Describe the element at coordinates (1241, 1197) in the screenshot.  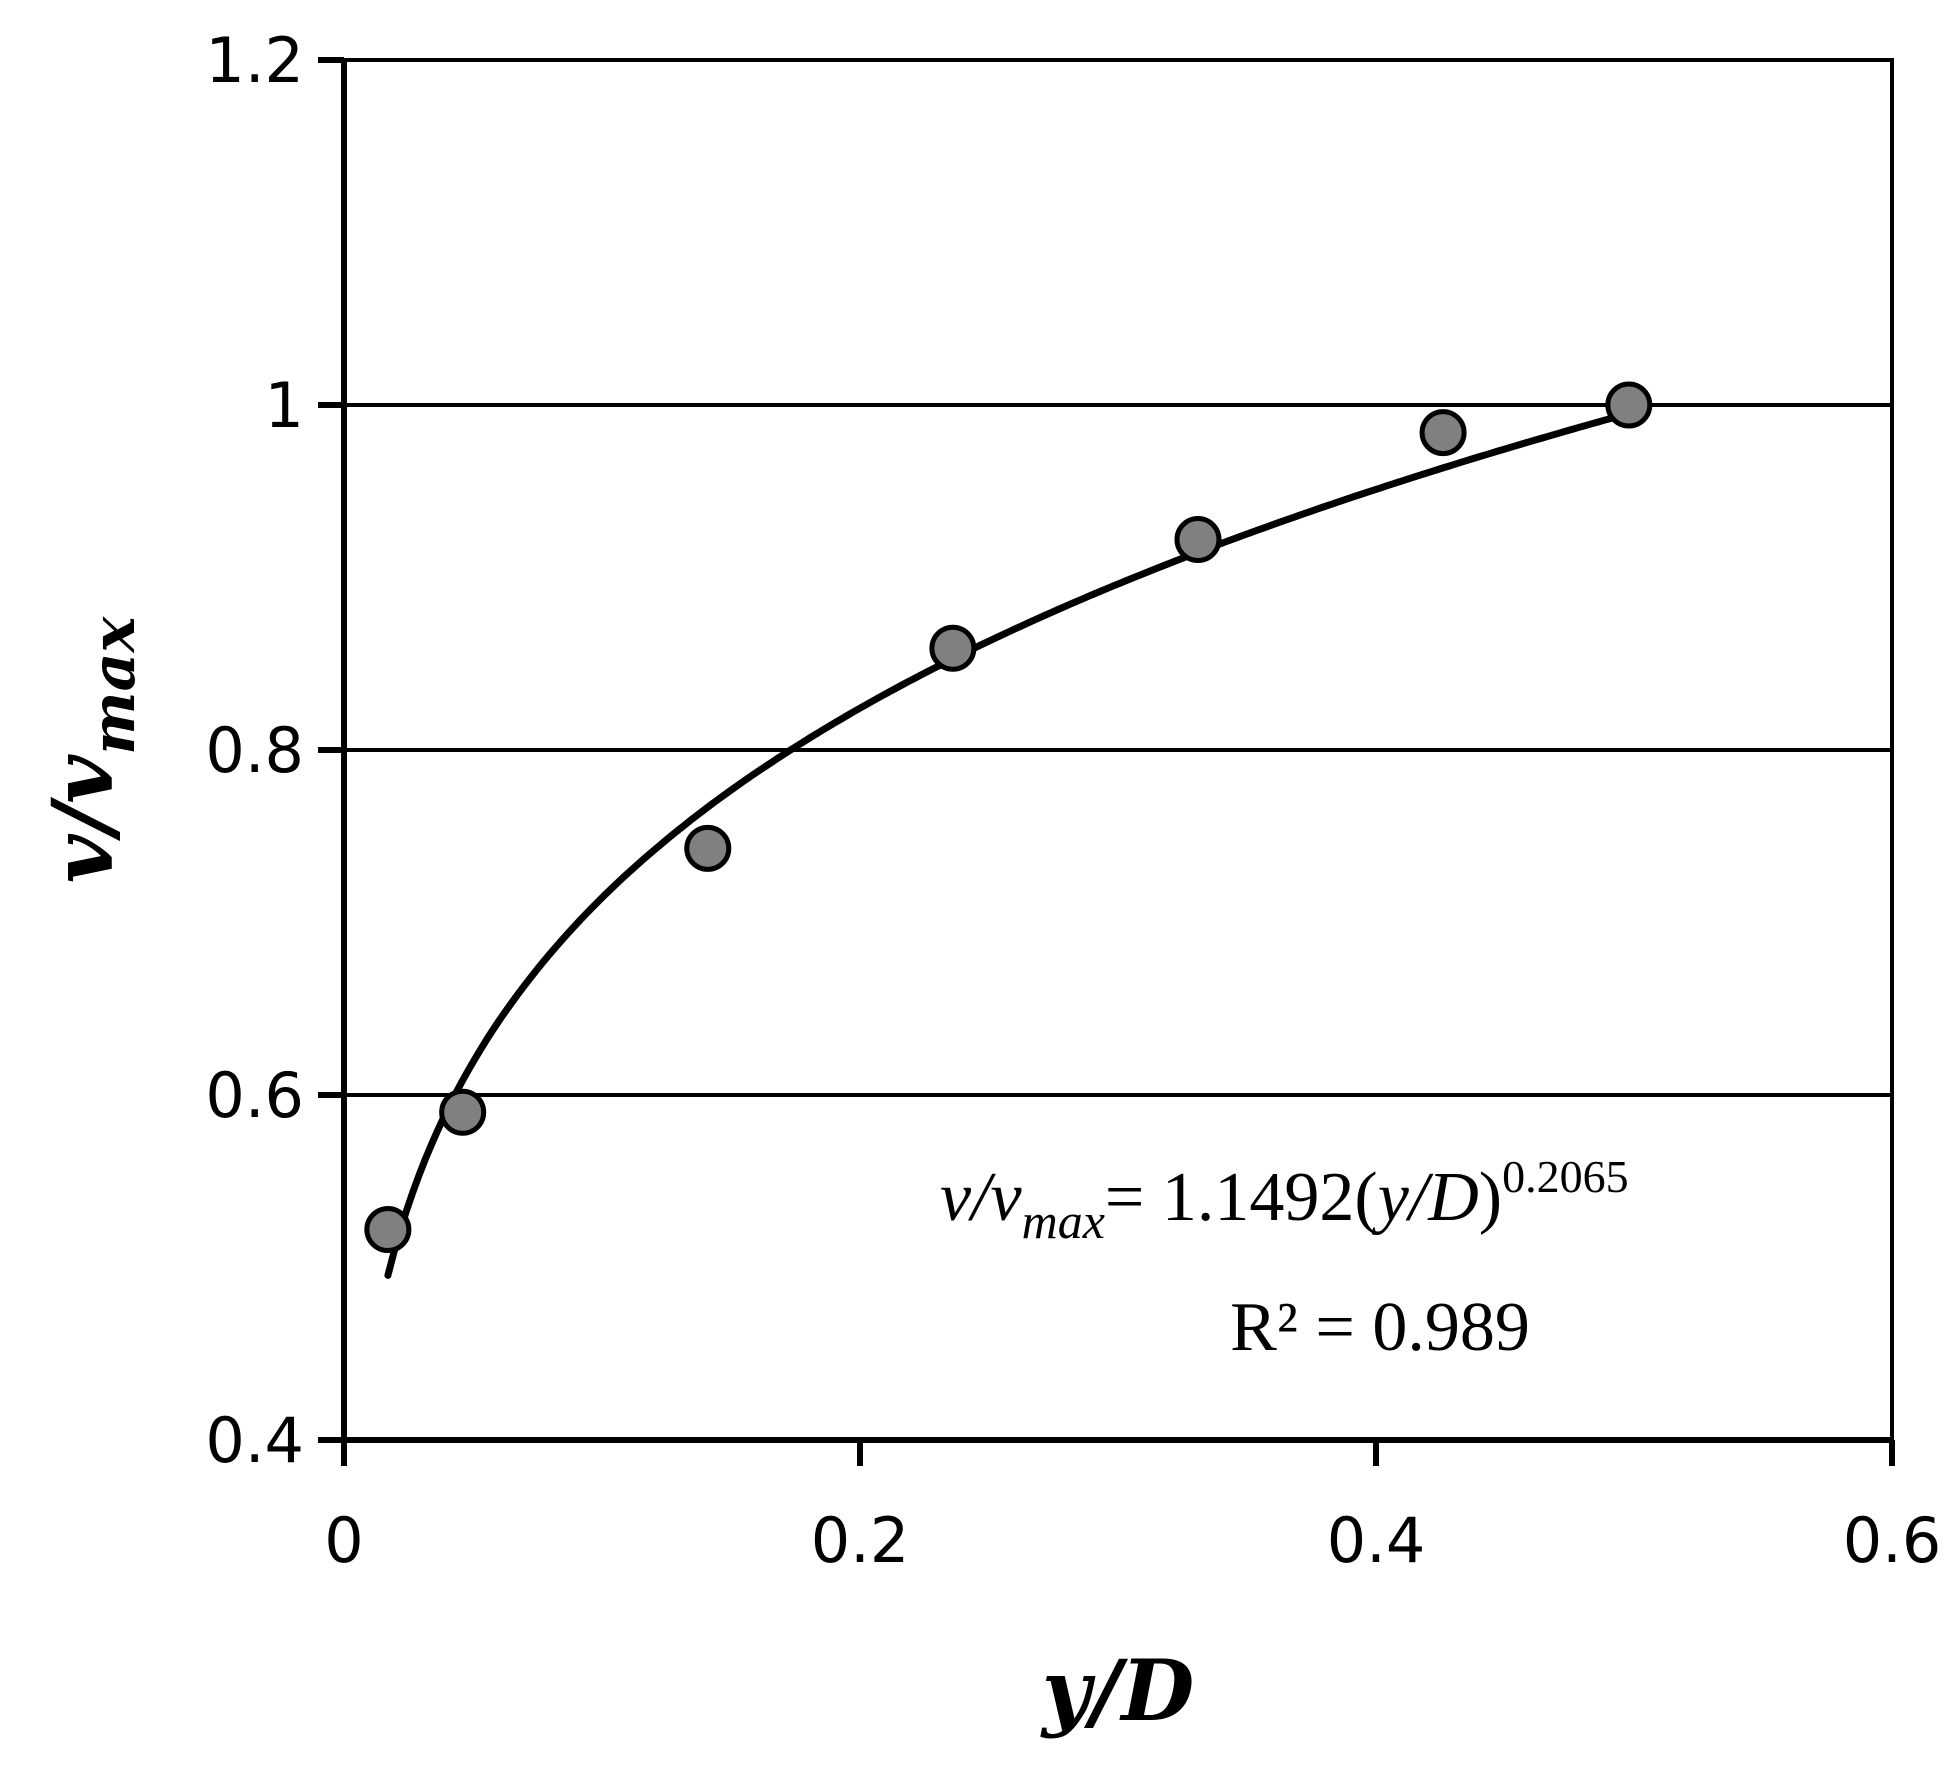
I see `eq-rhs-prefix: = 1.1492(` at that location.